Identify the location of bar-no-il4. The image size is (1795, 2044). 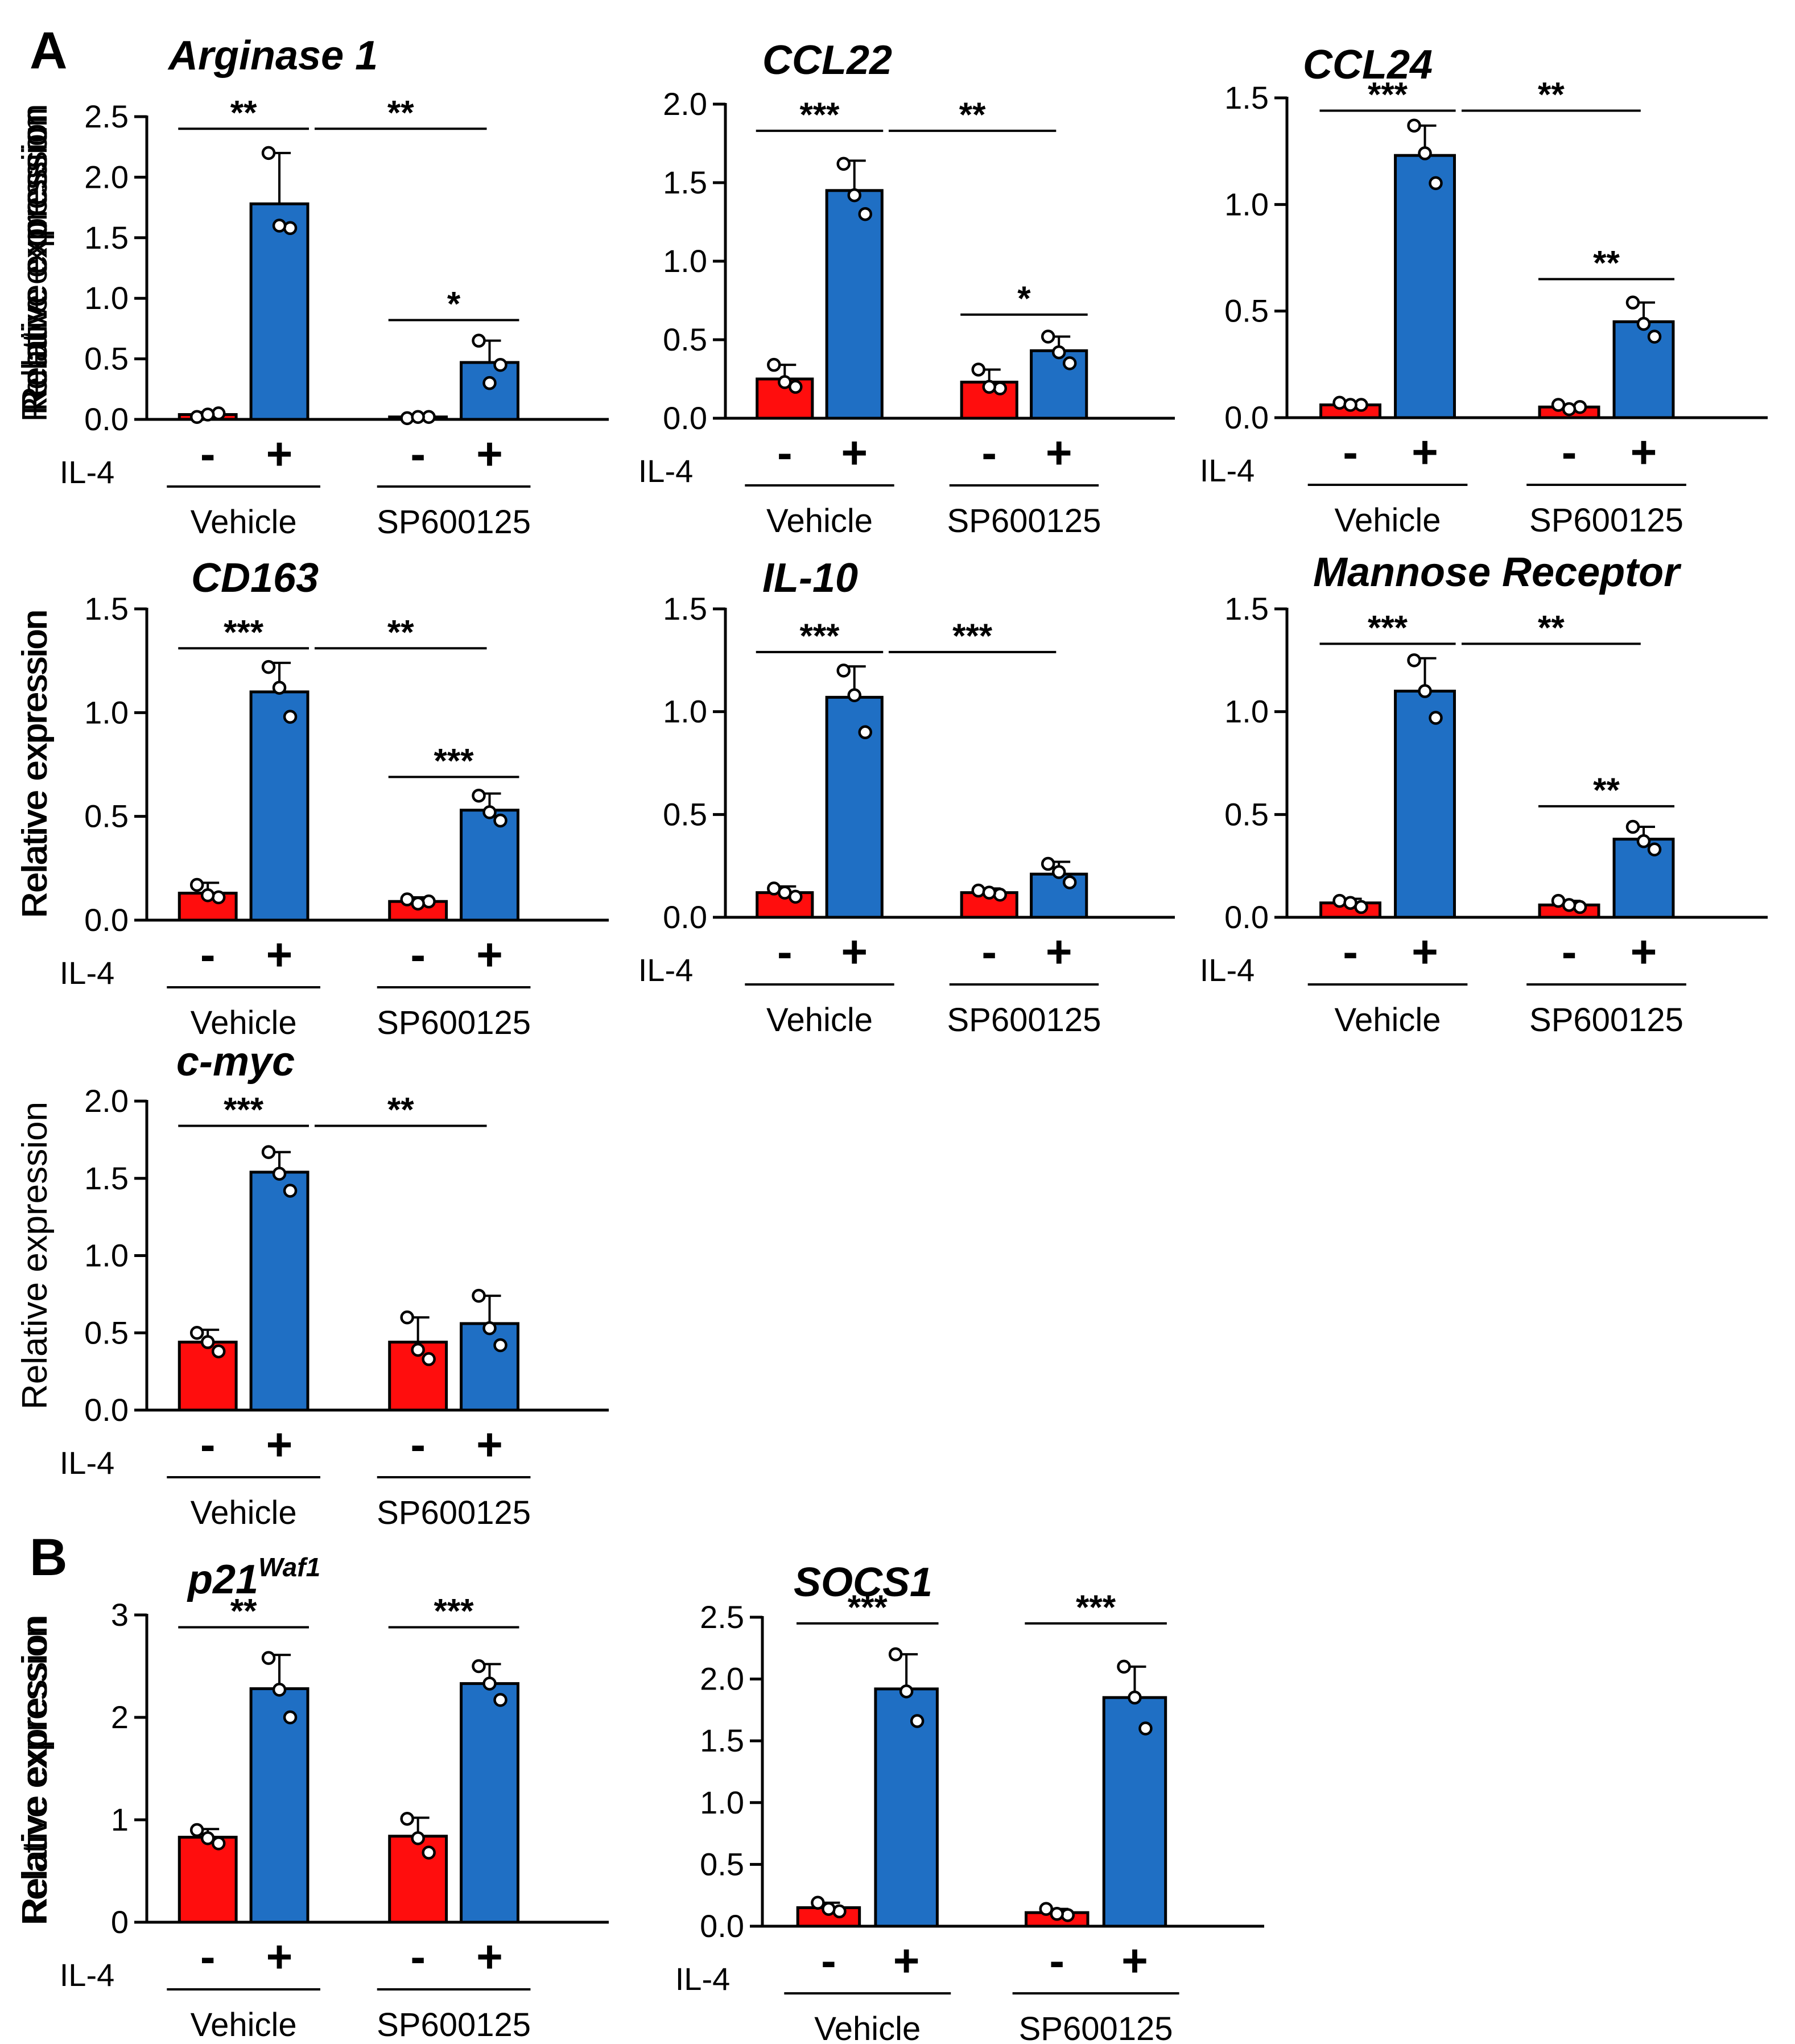
(418, 1879).